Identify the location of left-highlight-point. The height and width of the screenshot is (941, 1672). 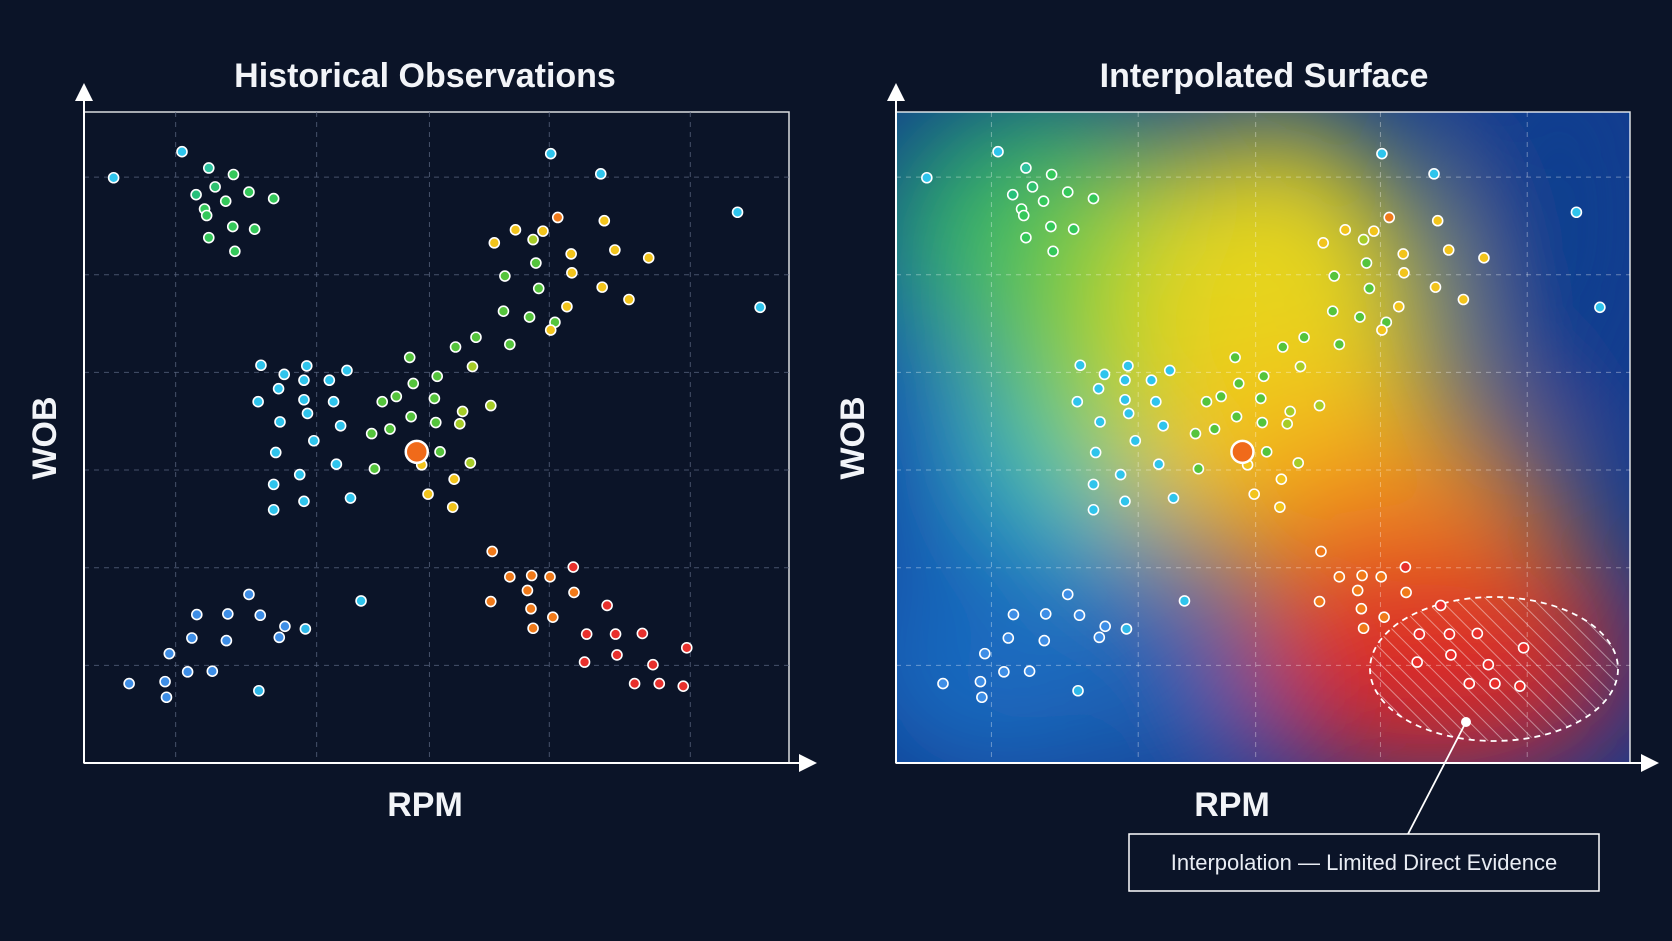
(417, 452).